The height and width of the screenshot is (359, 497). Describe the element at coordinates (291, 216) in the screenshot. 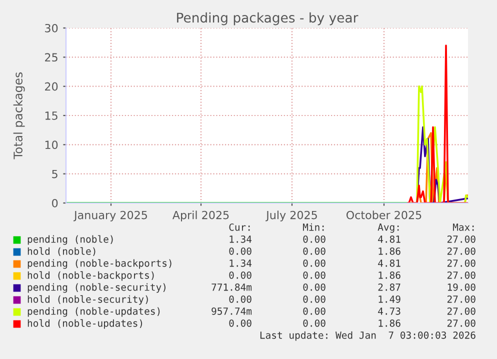

I see `x-tick-label: July 2025` at that location.